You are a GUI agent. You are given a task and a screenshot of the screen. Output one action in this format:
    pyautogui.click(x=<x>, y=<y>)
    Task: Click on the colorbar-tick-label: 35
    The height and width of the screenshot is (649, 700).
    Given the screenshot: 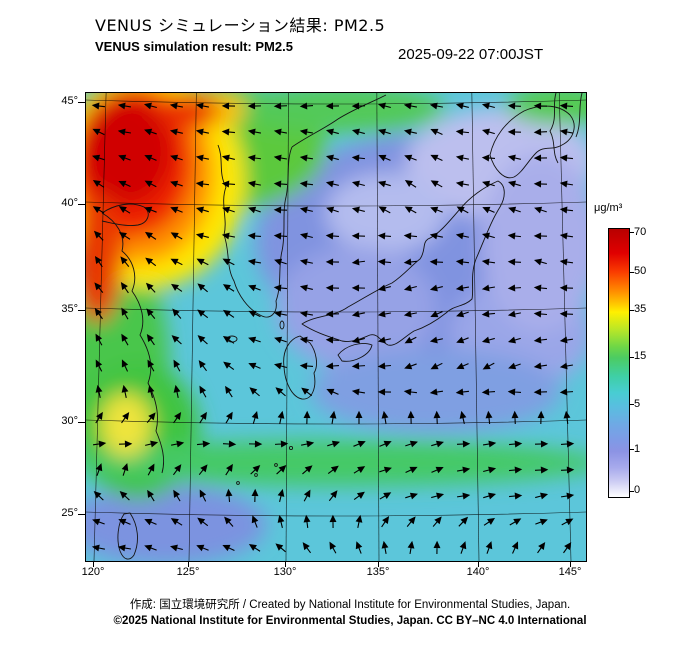 What is the action you would take?
    pyautogui.click(x=640, y=309)
    